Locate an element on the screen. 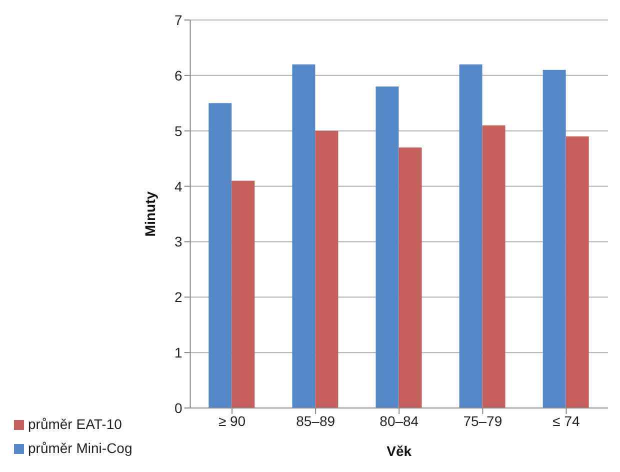  y-tick-label: 0 is located at coordinates (178, 408).